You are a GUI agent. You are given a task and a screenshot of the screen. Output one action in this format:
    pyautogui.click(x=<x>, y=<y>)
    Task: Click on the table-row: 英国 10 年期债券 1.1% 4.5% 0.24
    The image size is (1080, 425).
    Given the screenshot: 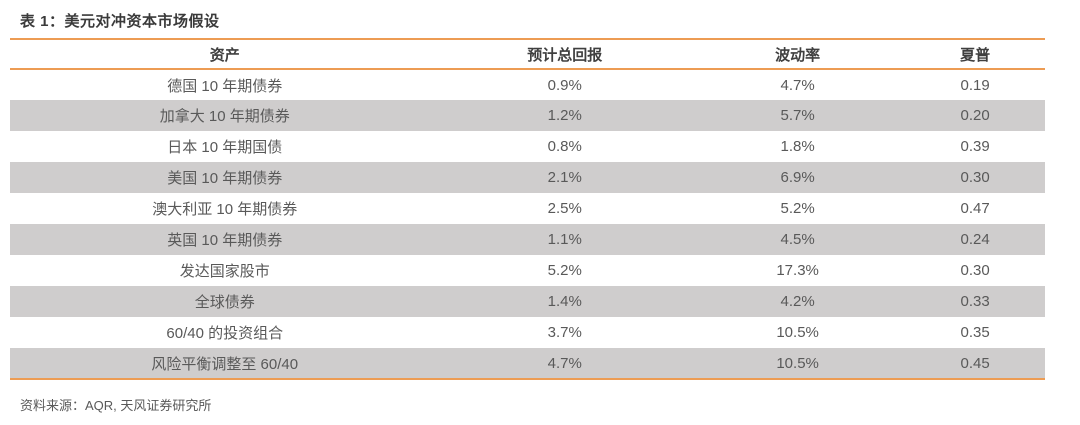 What is the action you would take?
    pyautogui.click(x=527, y=239)
    